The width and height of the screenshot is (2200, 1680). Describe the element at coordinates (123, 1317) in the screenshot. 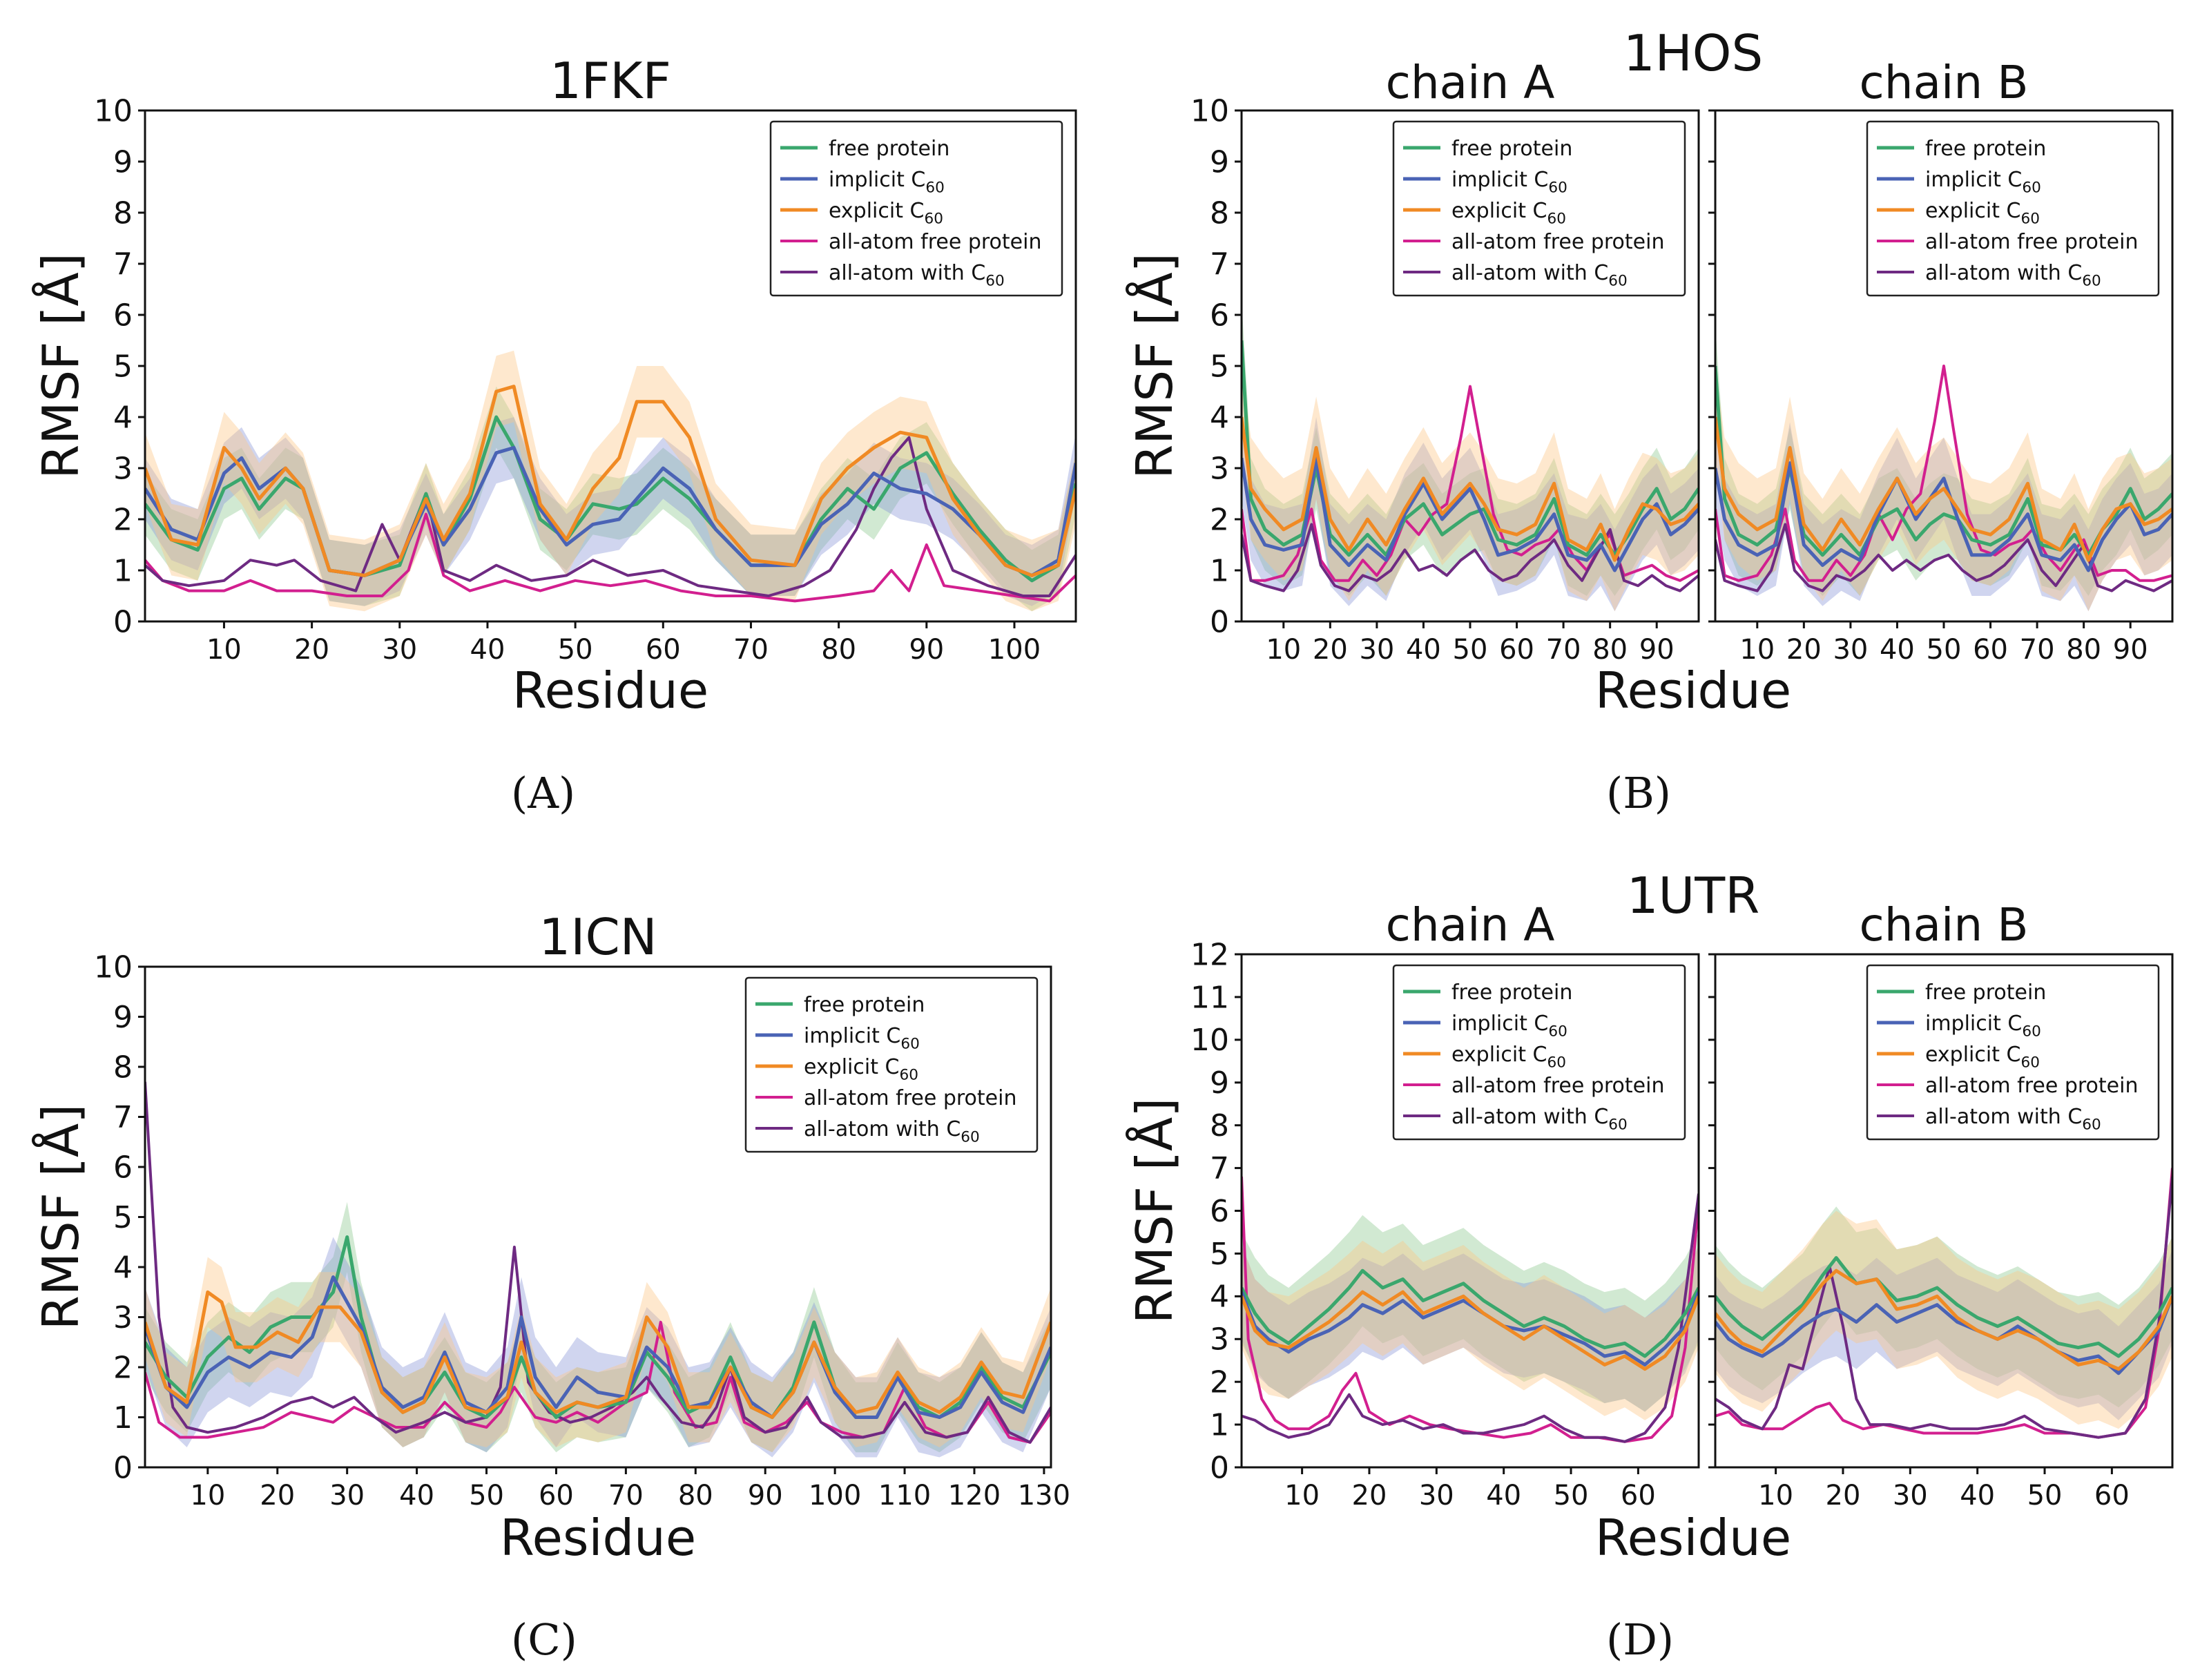

I see `chart-1icn-ytick-label: 3` at that location.